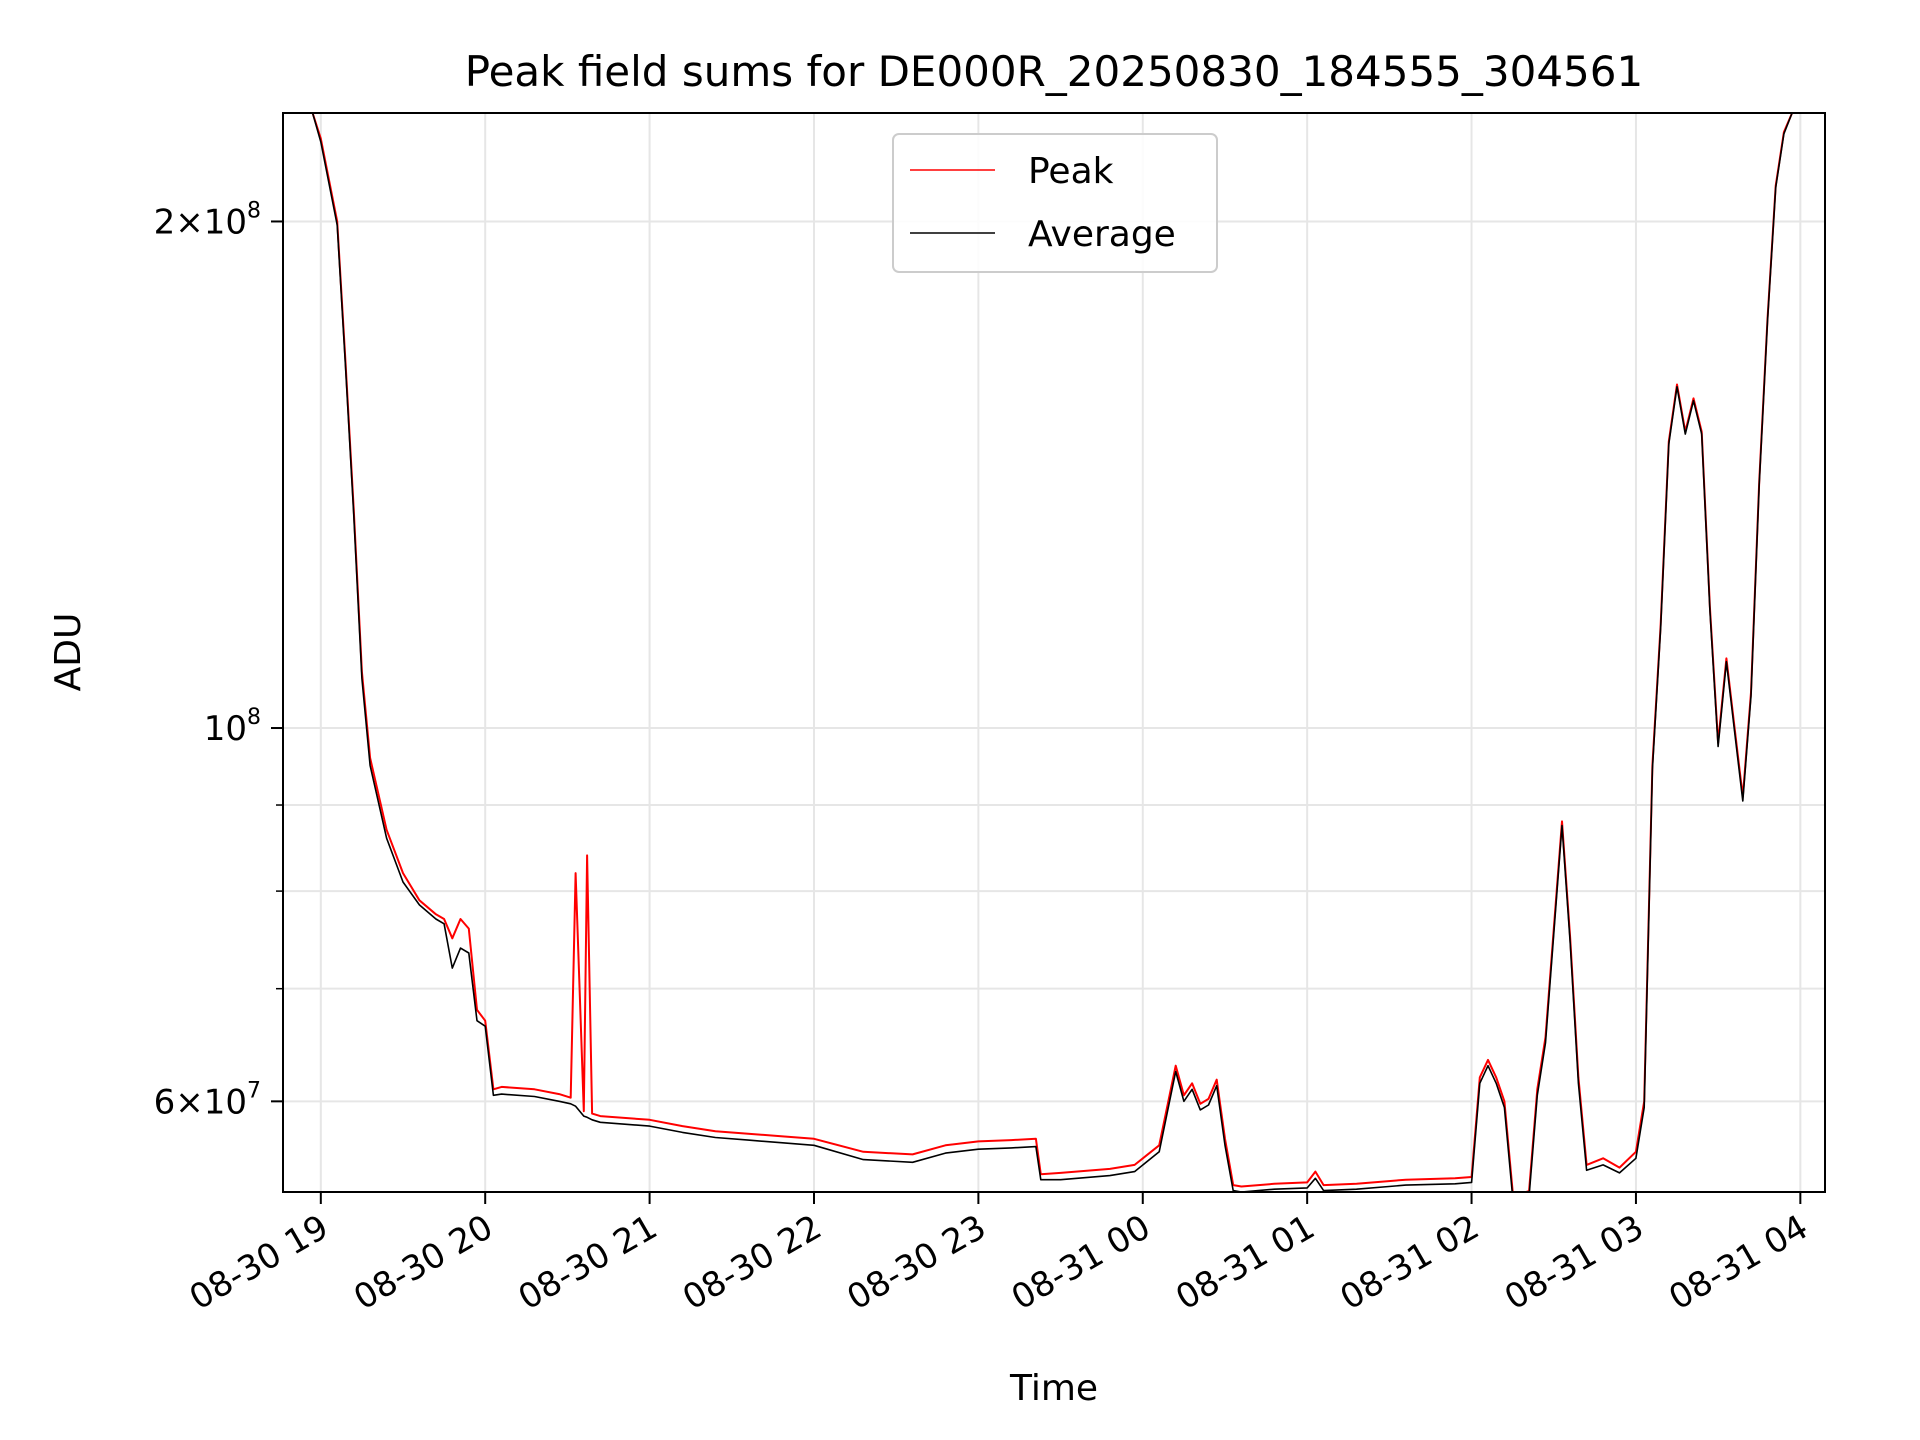  I want to click on y-tick-label: 2×108, so click(207, 220).